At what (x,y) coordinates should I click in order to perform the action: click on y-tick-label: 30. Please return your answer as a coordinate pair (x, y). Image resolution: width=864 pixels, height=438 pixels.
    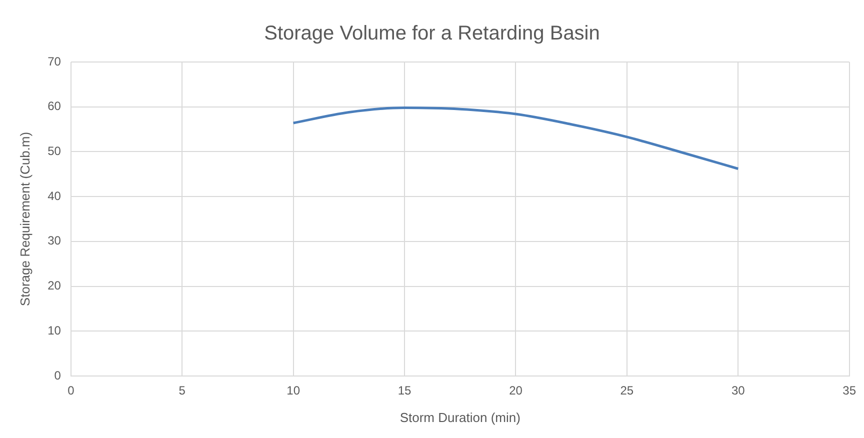
    Looking at the image, I should click on (55, 241).